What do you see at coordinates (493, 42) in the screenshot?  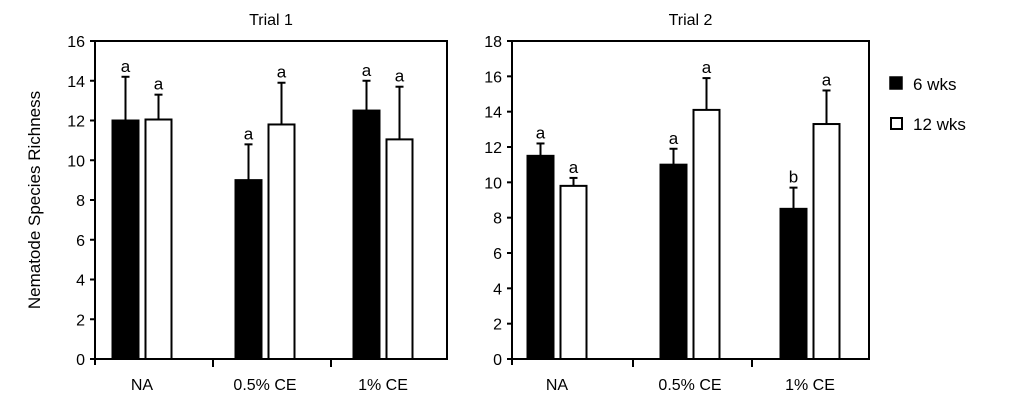 I see `y-tick-label: 18` at bounding box center [493, 42].